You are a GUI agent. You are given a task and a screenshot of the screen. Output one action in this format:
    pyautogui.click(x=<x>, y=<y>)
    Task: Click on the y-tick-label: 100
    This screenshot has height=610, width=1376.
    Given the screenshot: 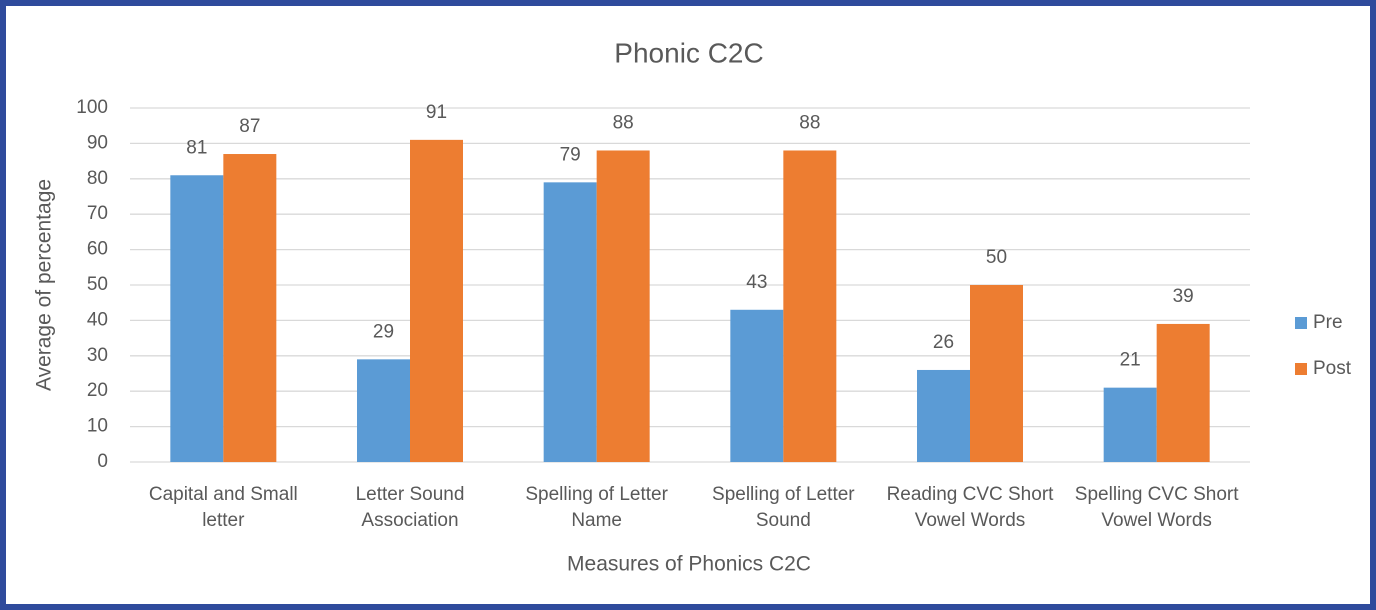 What is the action you would take?
    pyautogui.click(x=92, y=107)
    